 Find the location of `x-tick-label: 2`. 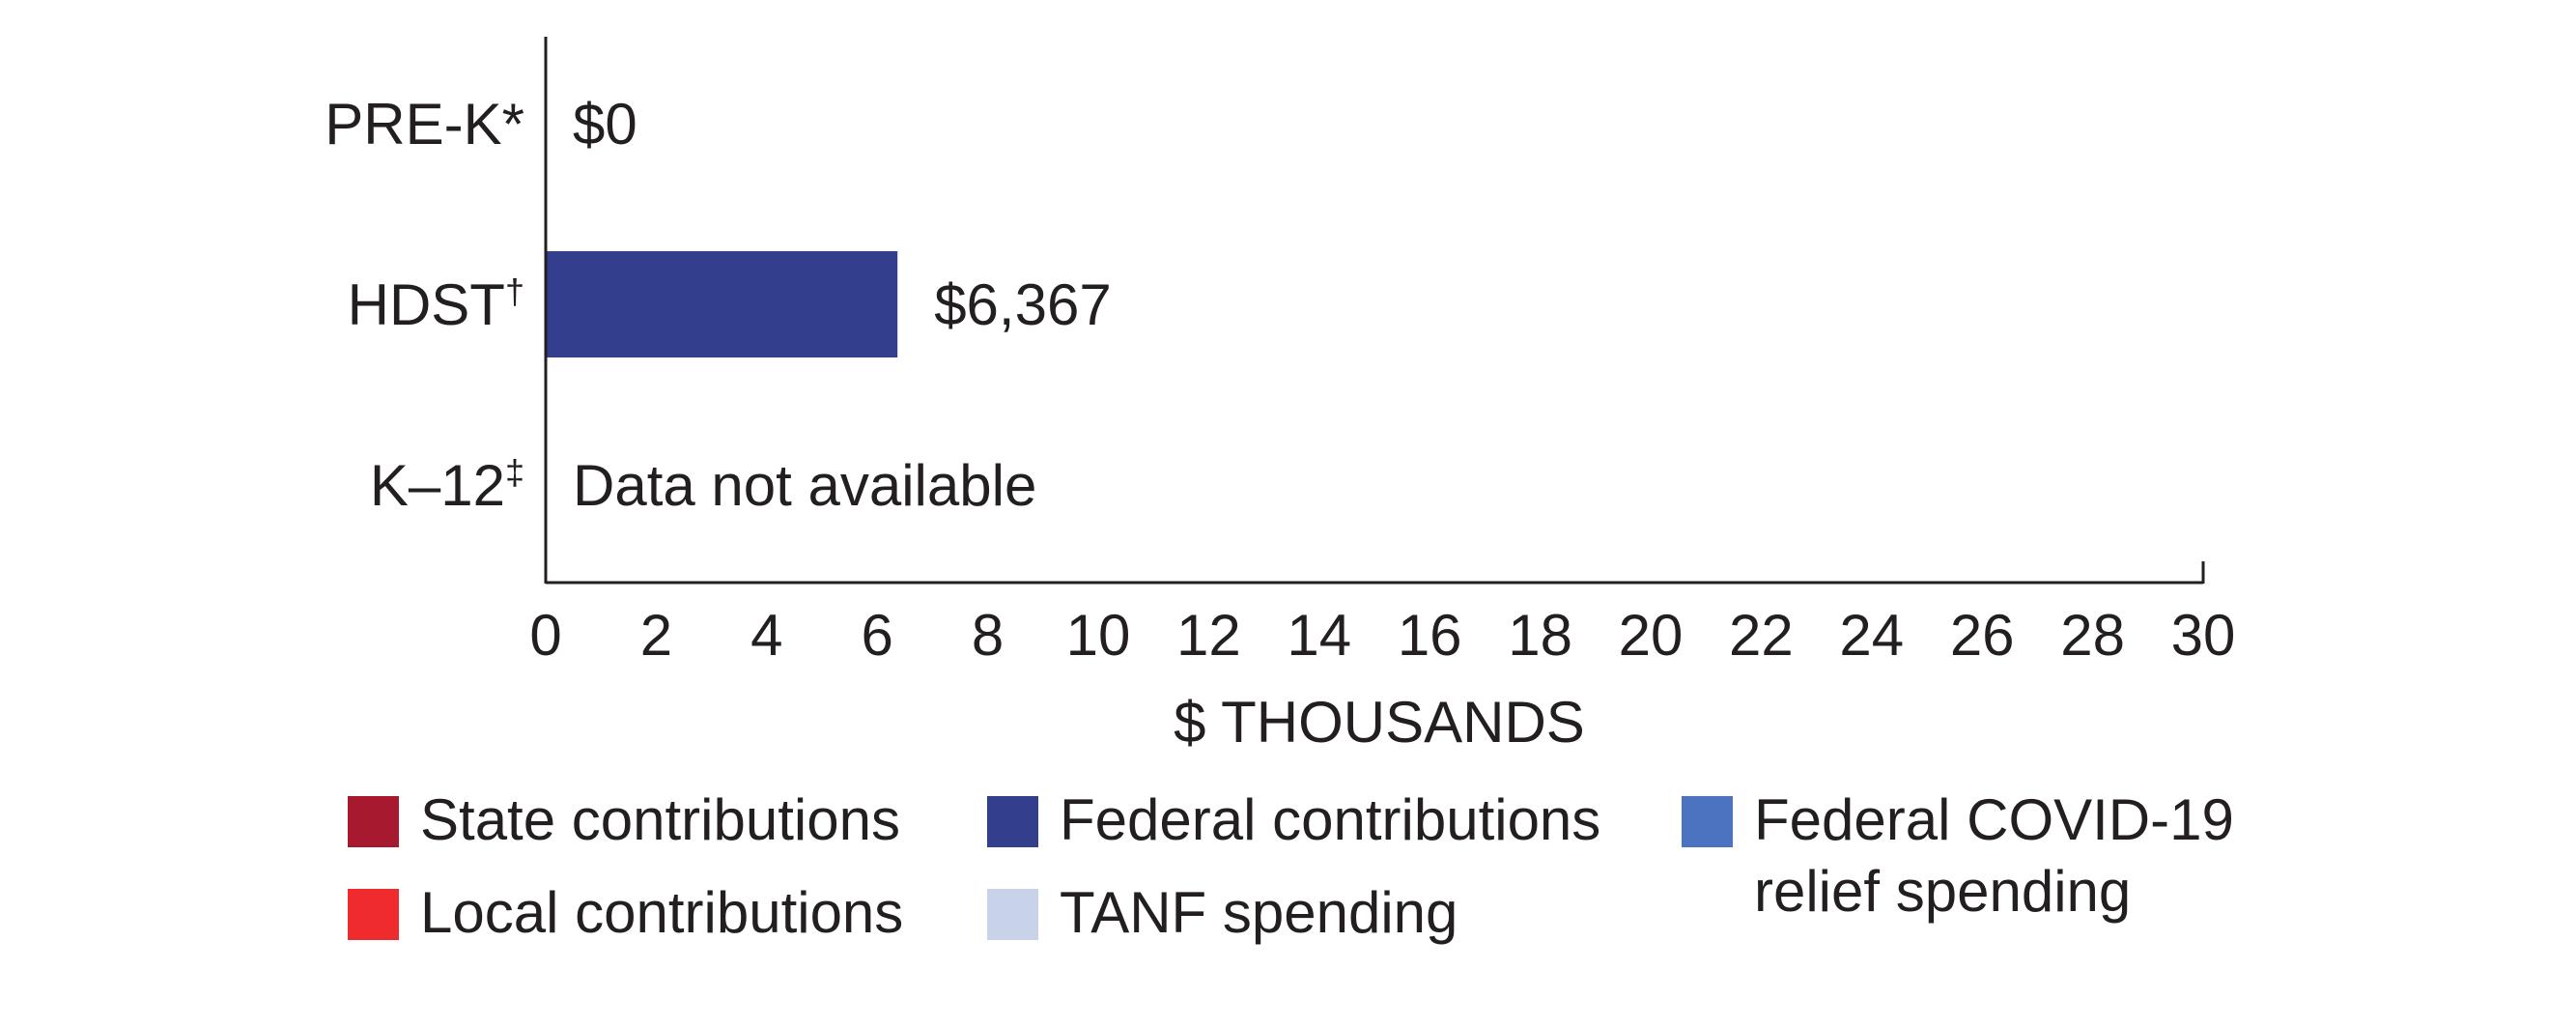

x-tick-label: 2 is located at coordinates (656, 635).